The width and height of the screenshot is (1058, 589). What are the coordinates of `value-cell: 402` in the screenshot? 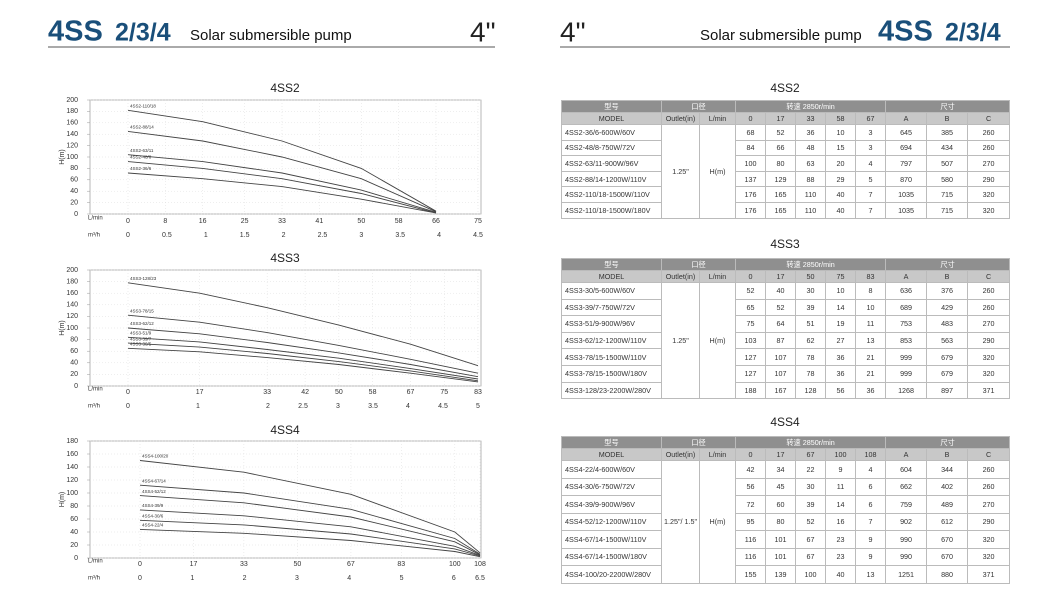 It's located at (947, 486).